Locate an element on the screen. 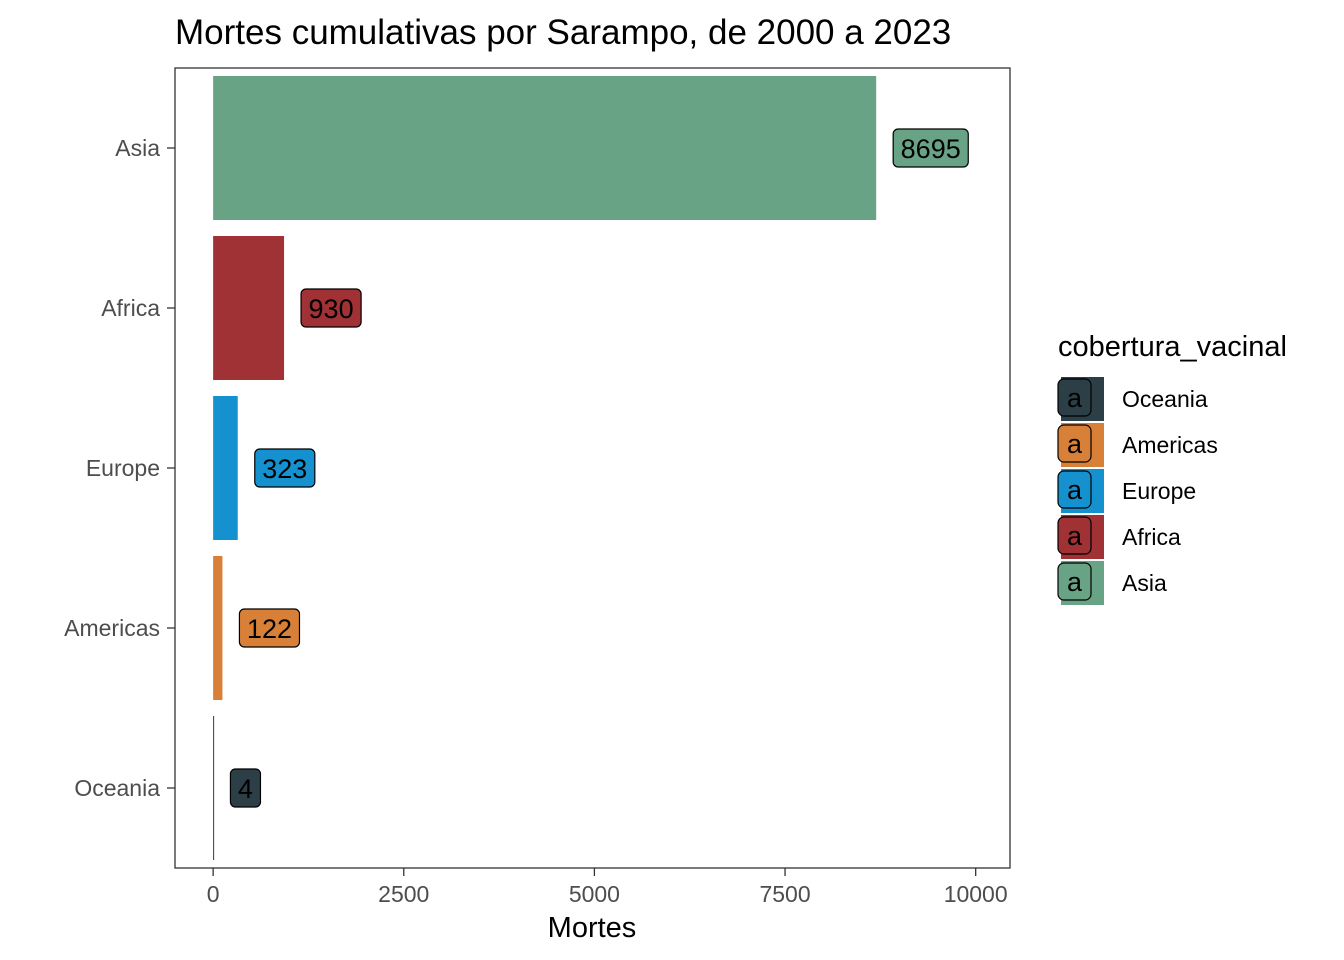  data-label-asia: 8695 is located at coordinates (930, 148).